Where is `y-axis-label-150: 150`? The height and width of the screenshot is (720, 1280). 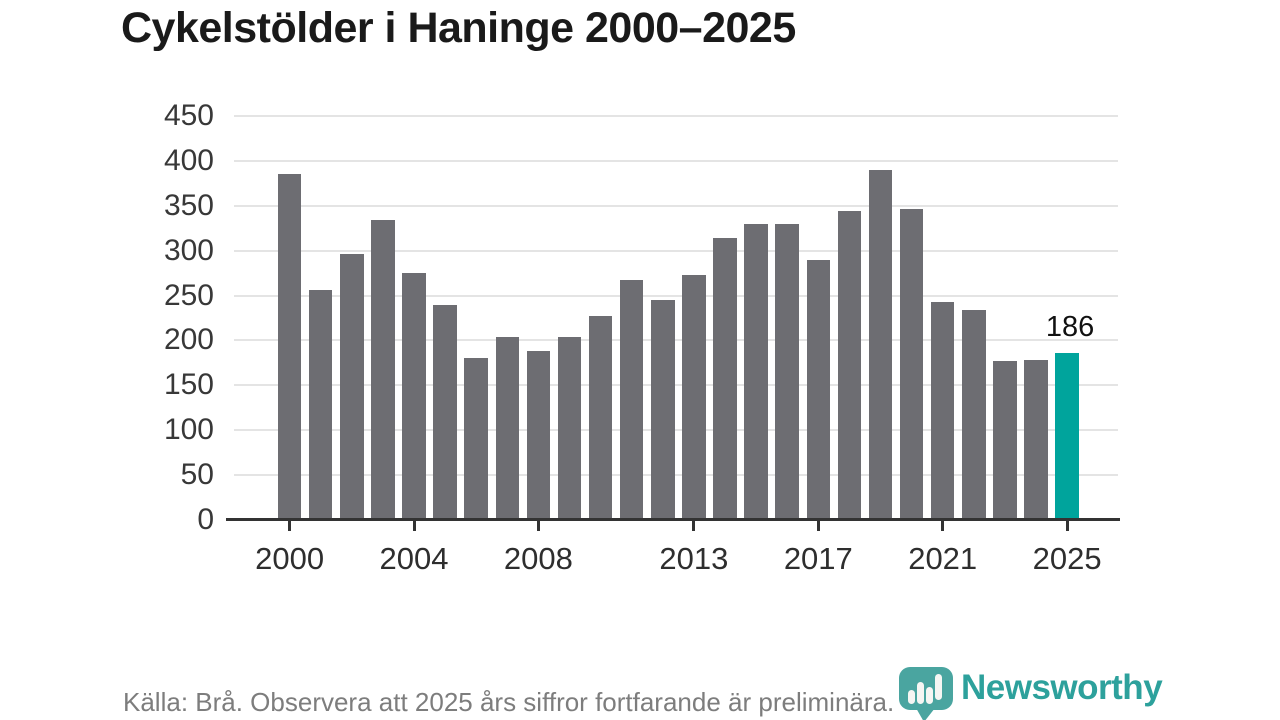
y-axis-label-150: 150 is located at coordinates (188, 385).